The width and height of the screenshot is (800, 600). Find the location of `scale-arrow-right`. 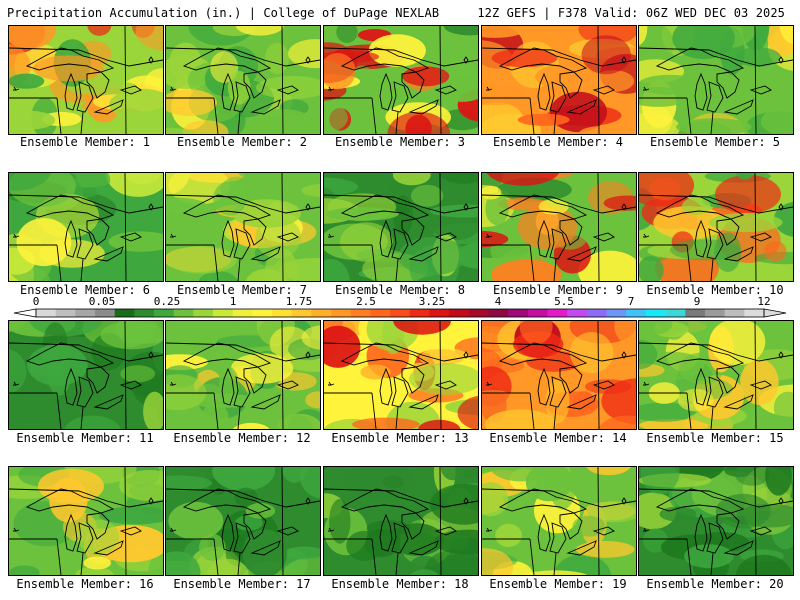

scale-arrow-right is located at coordinates (775, 313).